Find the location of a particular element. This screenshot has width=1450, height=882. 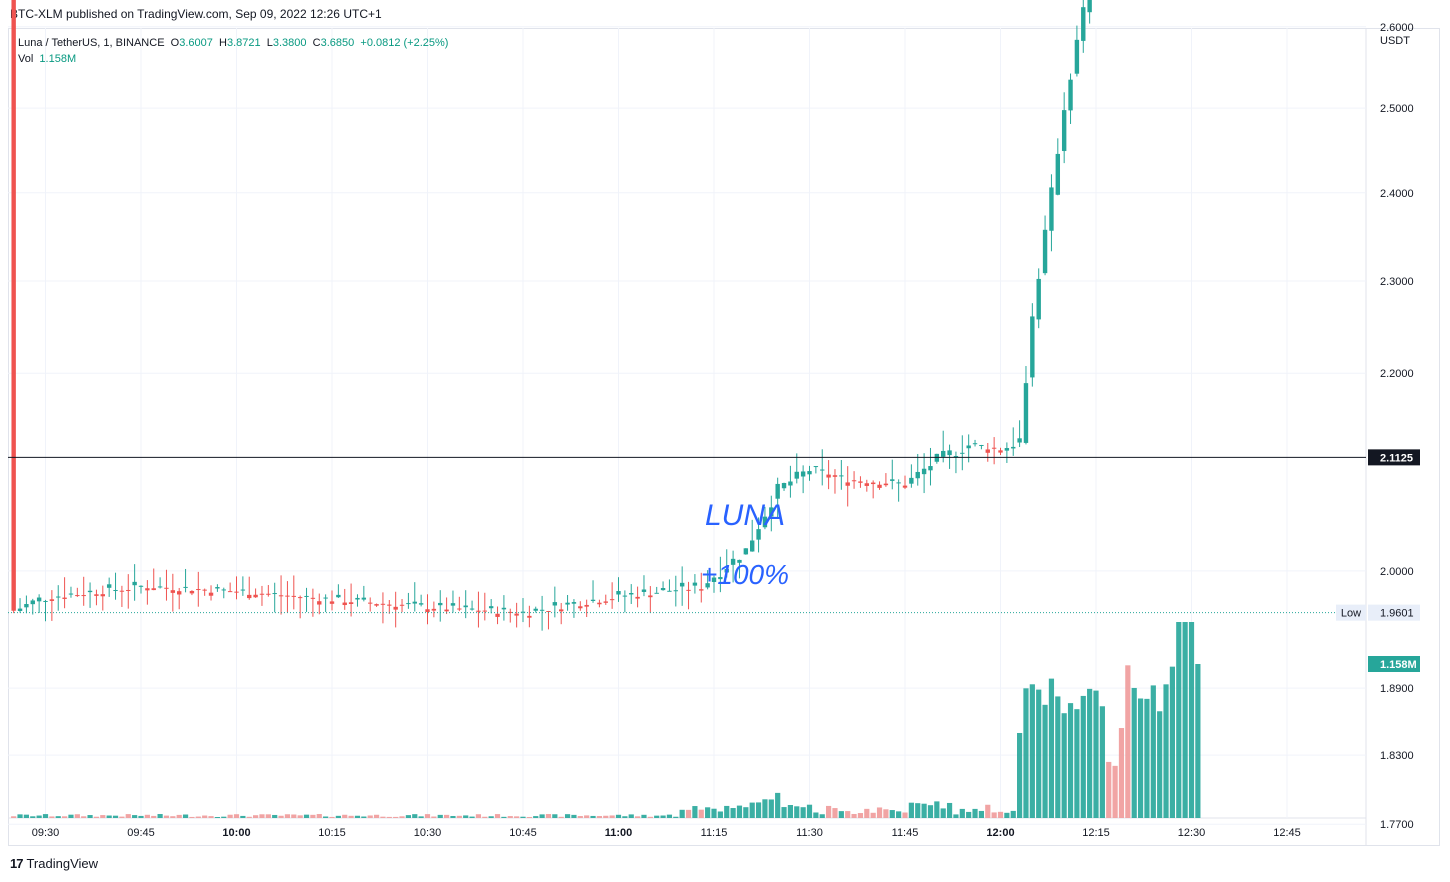

time-tick-label: 11:00 is located at coordinates (619, 833).